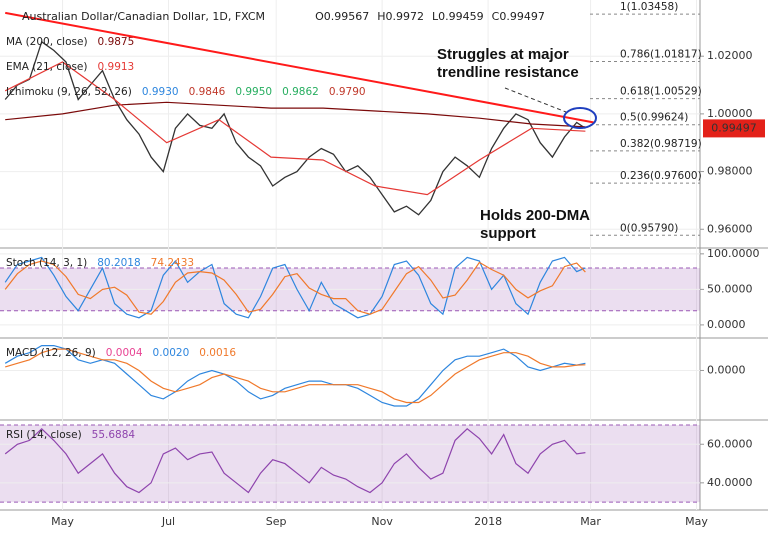 This screenshot has height=534, width=768. I want to click on last-price-label: 0.99497, so click(734, 127).